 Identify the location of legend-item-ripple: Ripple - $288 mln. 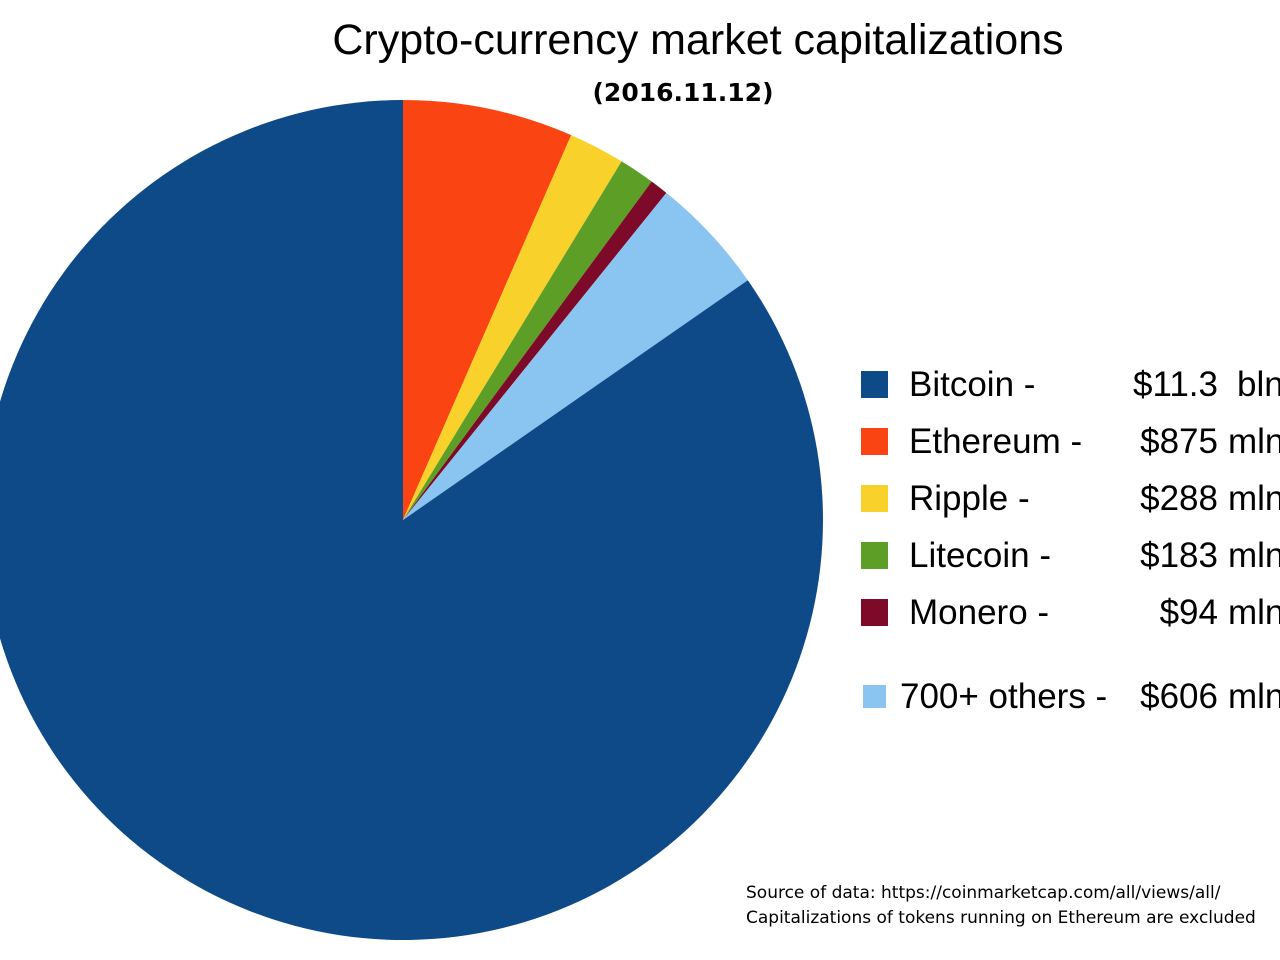
(1070, 498).